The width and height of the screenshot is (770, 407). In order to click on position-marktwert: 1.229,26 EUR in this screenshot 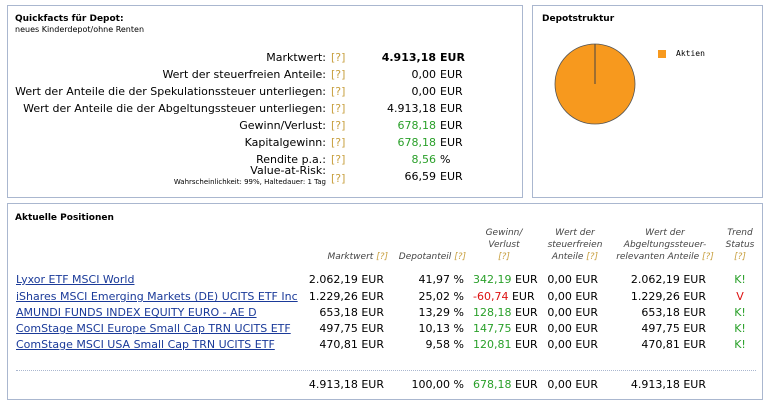, I will do `click(346, 296)`.